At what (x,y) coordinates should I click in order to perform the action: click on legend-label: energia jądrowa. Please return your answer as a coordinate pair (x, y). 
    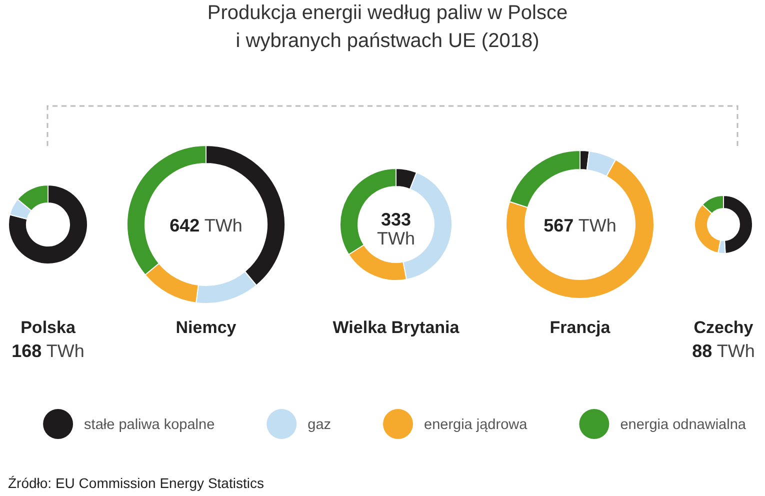
    Looking at the image, I should click on (476, 425).